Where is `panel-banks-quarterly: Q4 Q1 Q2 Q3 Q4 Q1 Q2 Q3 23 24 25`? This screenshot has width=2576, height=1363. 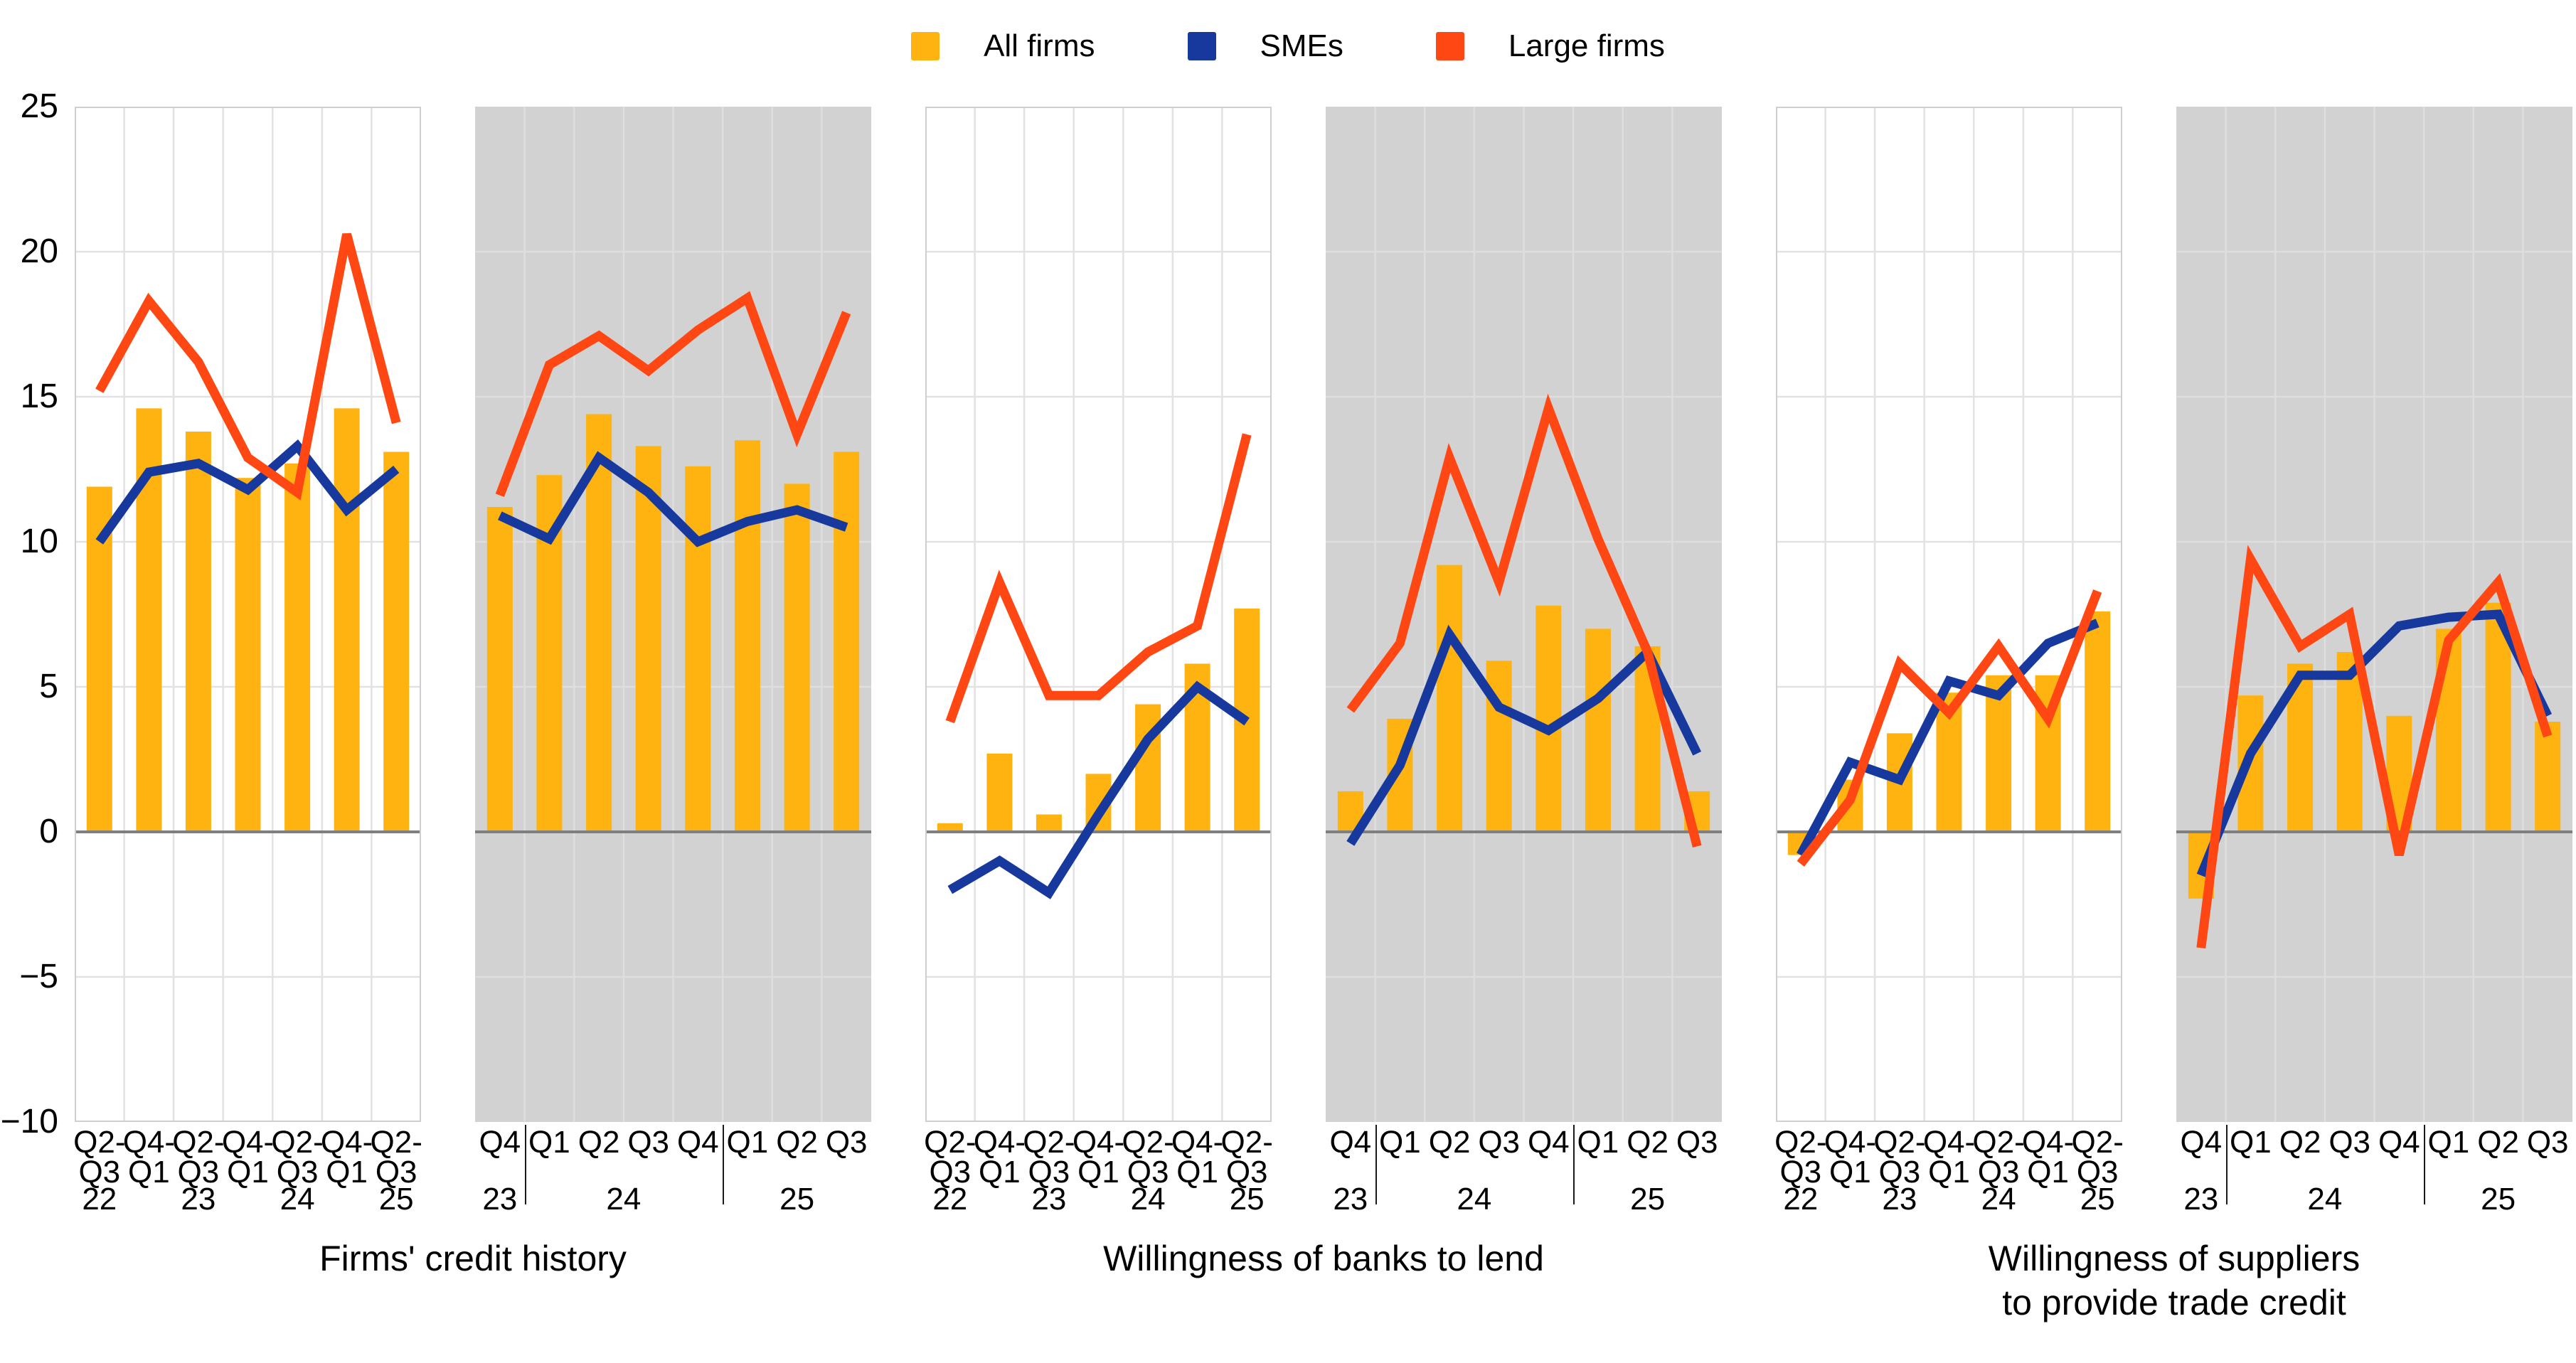 panel-banks-quarterly: Q4 Q1 Q2 Q3 Q4 Q1 Q2 Q3 23 24 25 is located at coordinates (1524, 662).